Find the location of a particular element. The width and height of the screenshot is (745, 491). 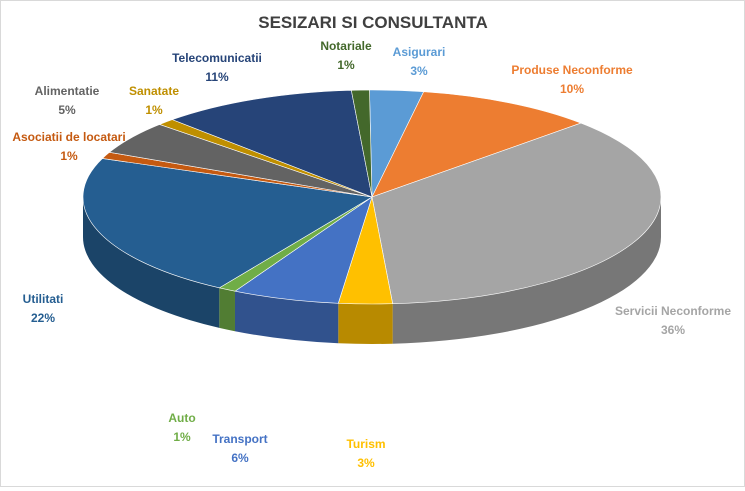

slice-label-1: Produse Neconforme is located at coordinates (572, 70).